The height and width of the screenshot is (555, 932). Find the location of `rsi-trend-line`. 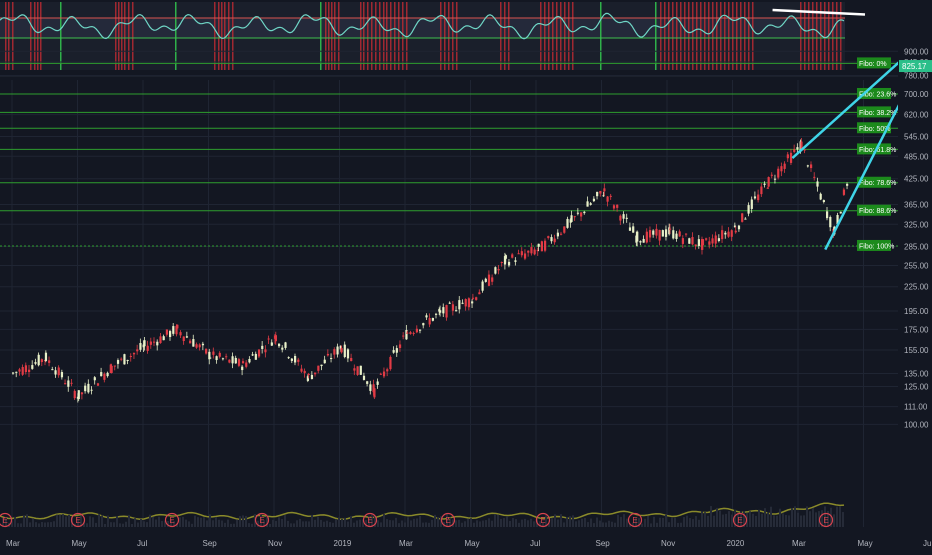

rsi-trend-line is located at coordinates (819, 12).